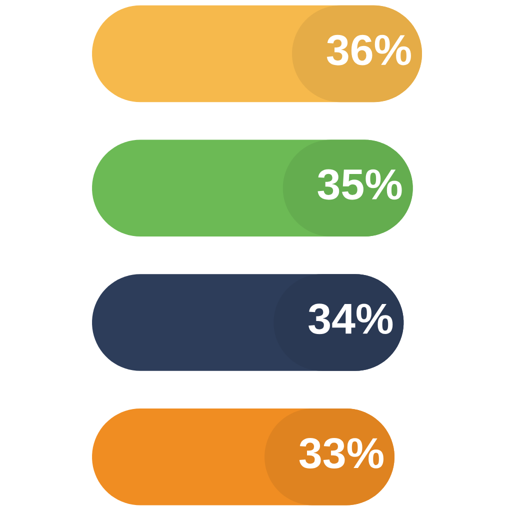 Image resolution: width=512 pixels, height=512 pixels. Describe the element at coordinates (368, 50) in the screenshot. I see `data-label: 36%` at that location.